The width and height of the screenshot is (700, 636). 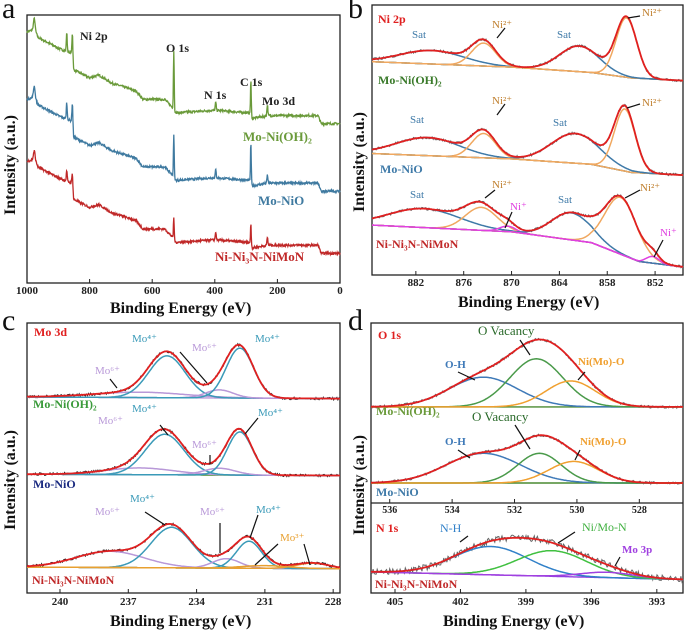 What do you see at coordinates (277, 291) in the screenshot?
I see `x-tick-label: 200` at bounding box center [277, 291].